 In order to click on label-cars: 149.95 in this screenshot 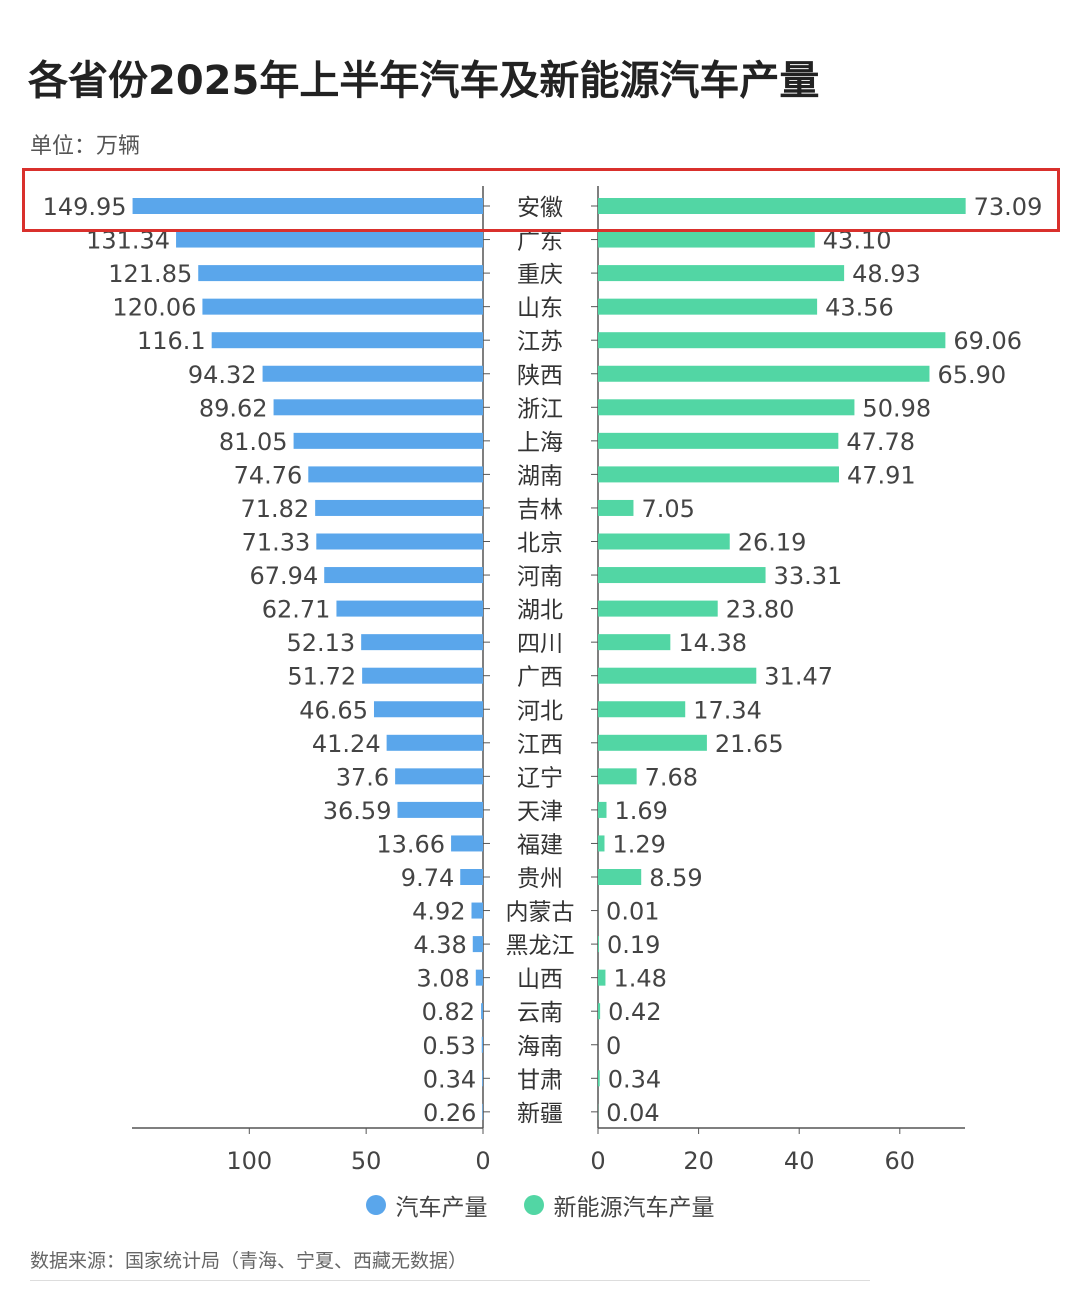, I will do `click(85, 207)`.